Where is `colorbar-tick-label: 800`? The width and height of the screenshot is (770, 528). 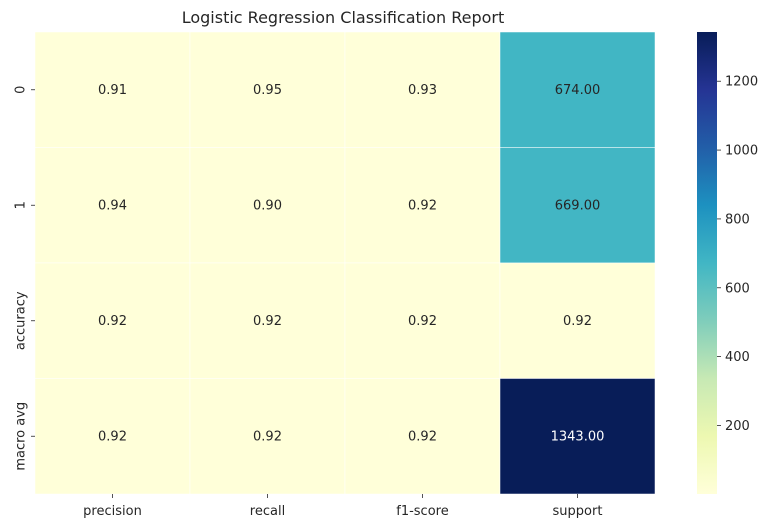
colorbar-tick-label: 800 is located at coordinates (737, 219).